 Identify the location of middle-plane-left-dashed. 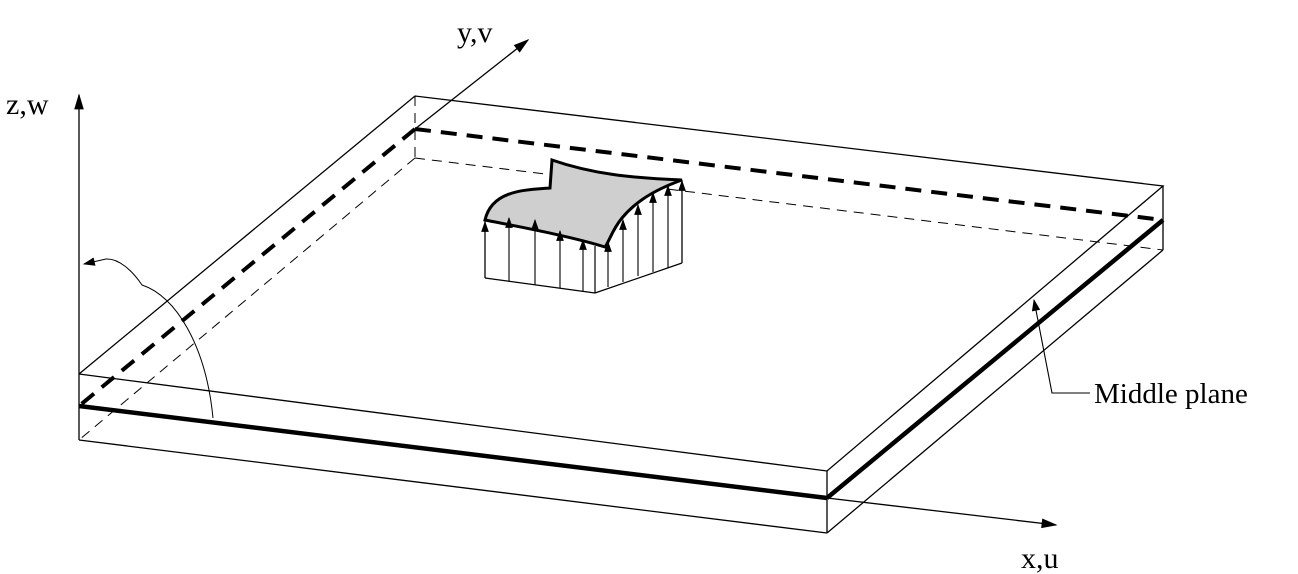
(247, 267).